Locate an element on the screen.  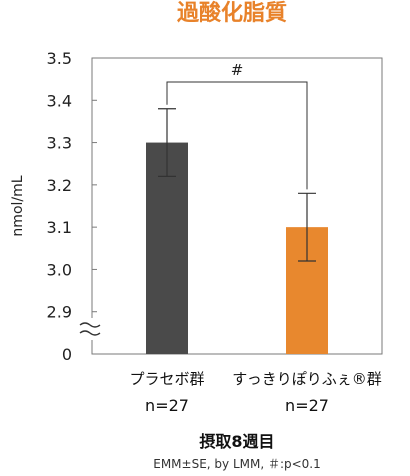
error-bars is located at coordinates (237, 185).